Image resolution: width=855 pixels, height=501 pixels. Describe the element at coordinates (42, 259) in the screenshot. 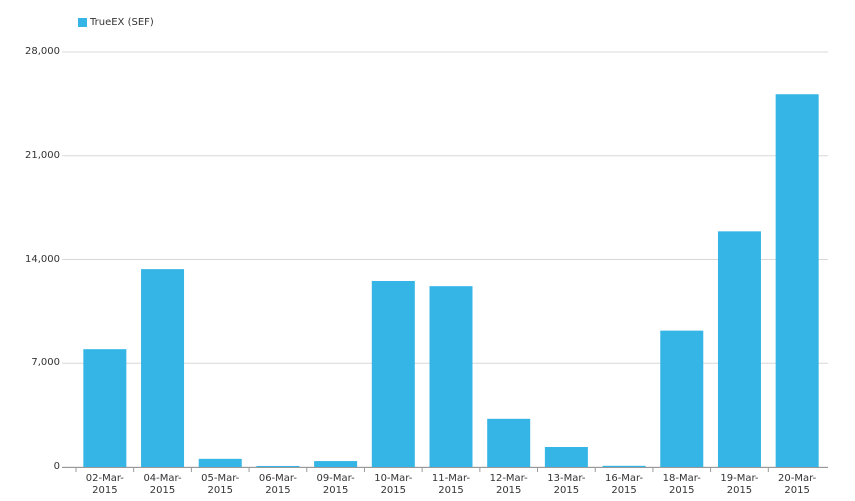

I see `y-tick-label: 14,000` at that location.